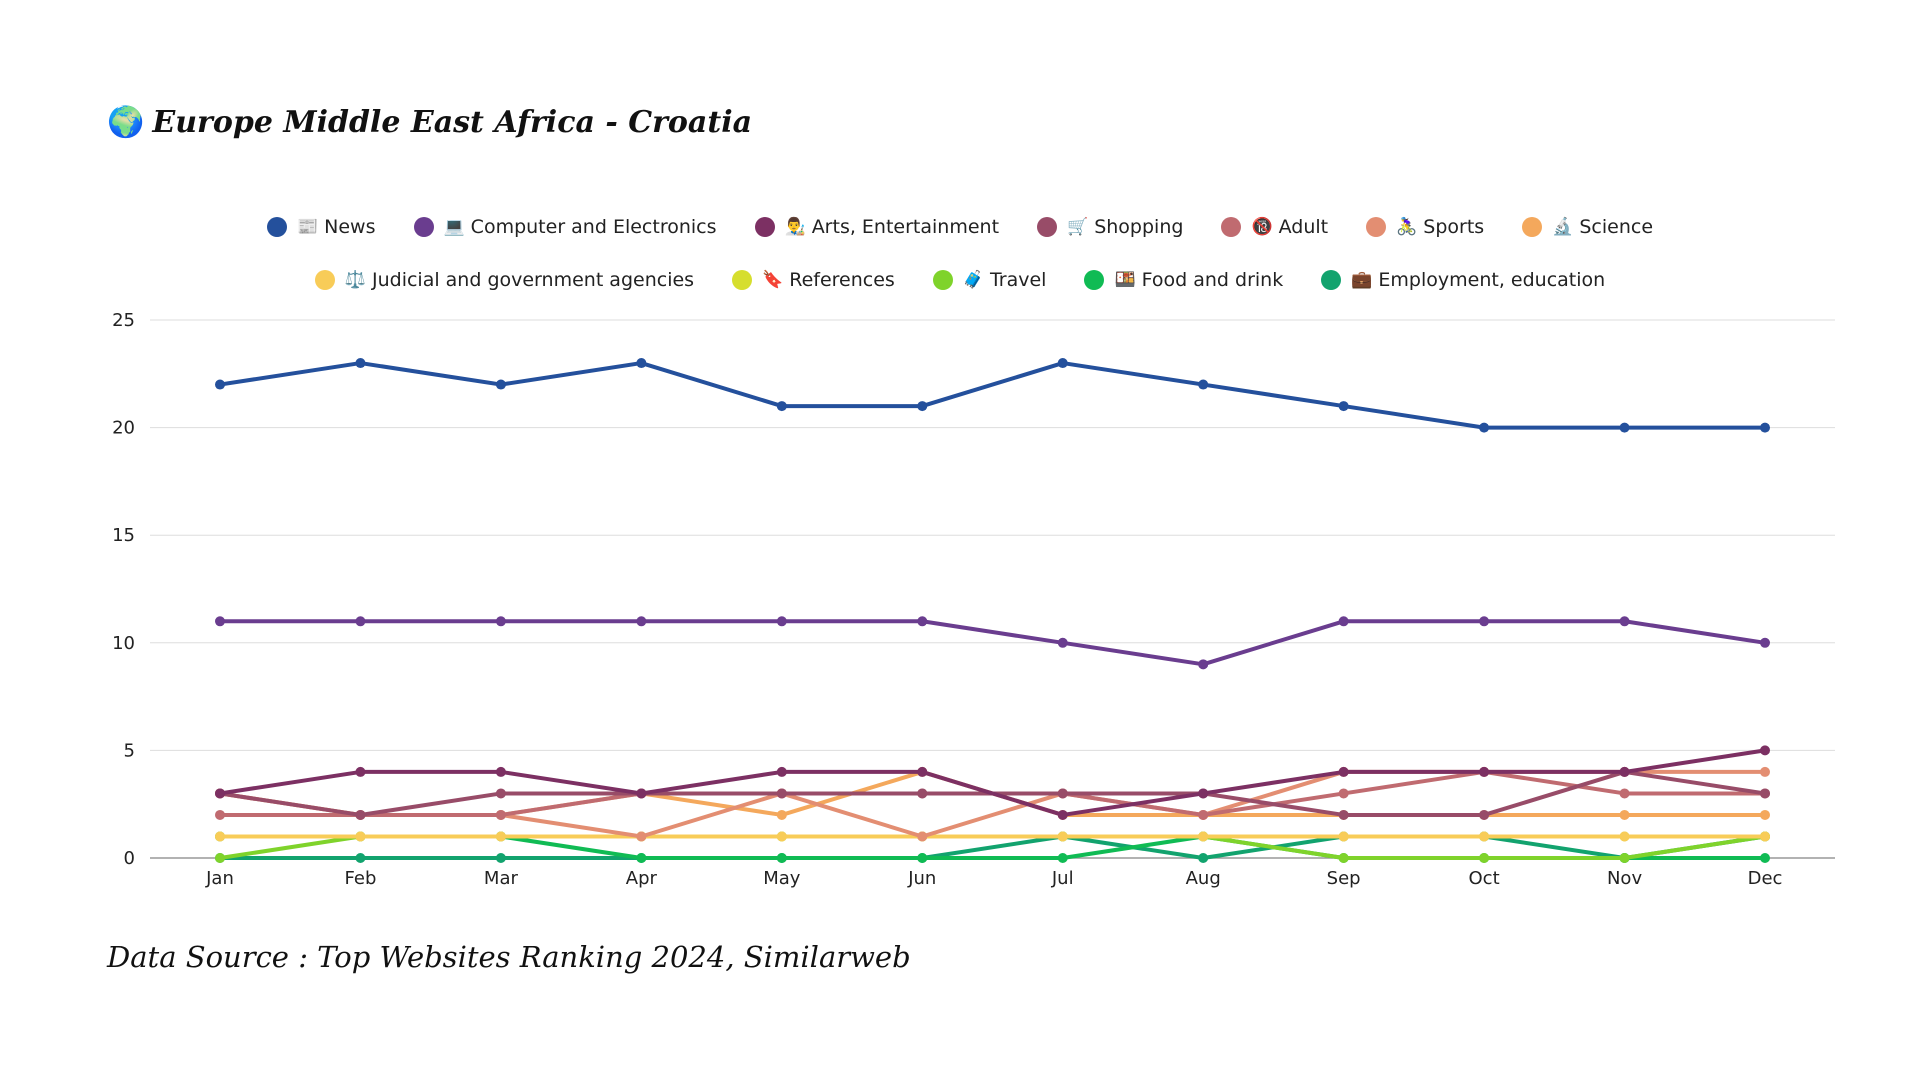 This screenshot has width=1920, height=1080. What do you see at coordinates (1587, 227) in the screenshot?
I see `legend-item-science: 🔬 Science` at bounding box center [1587, 227].